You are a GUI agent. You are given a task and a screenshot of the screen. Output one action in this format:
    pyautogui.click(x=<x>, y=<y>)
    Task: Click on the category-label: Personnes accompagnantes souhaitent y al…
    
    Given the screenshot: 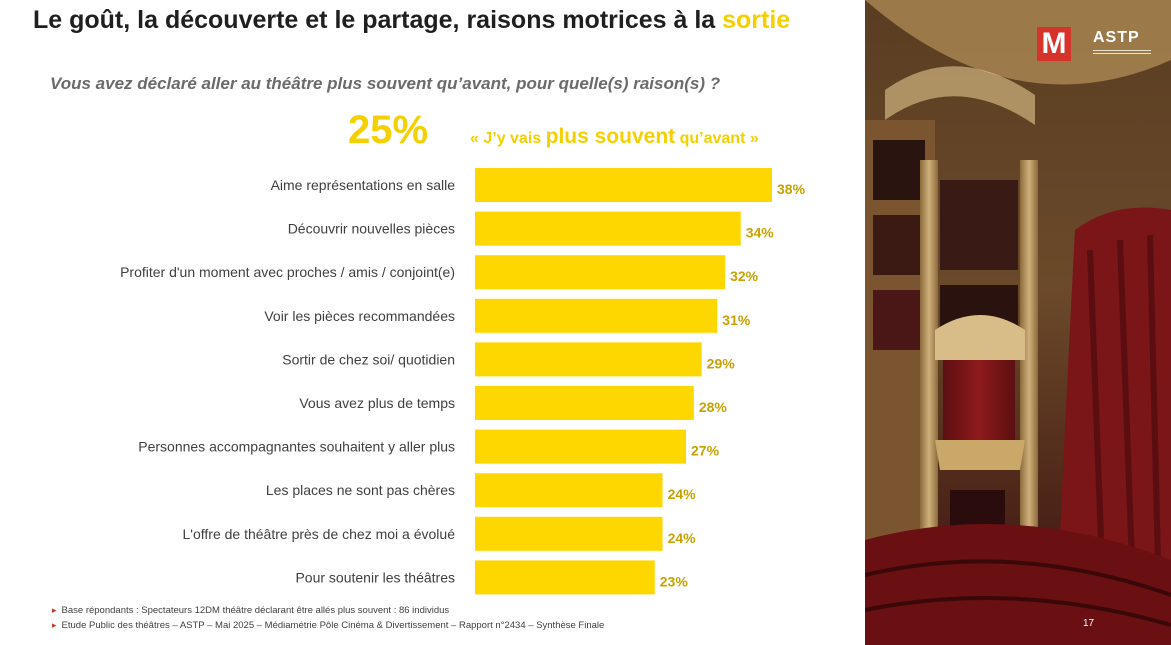 What is the action you would take?
    pyautogui.click(x=296, y=447)
    